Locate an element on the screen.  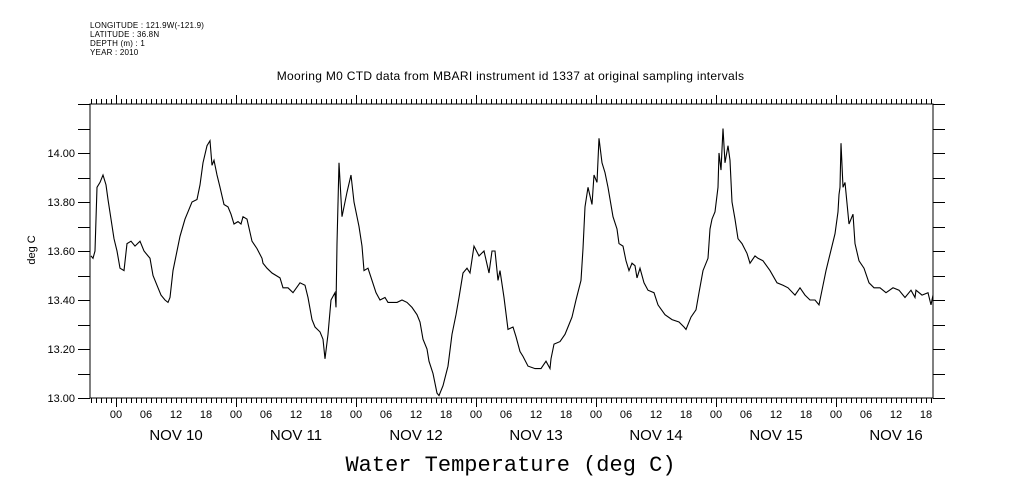
meta-latitude: LATITUDE : 36.8N is located at coordinates (125, 34).